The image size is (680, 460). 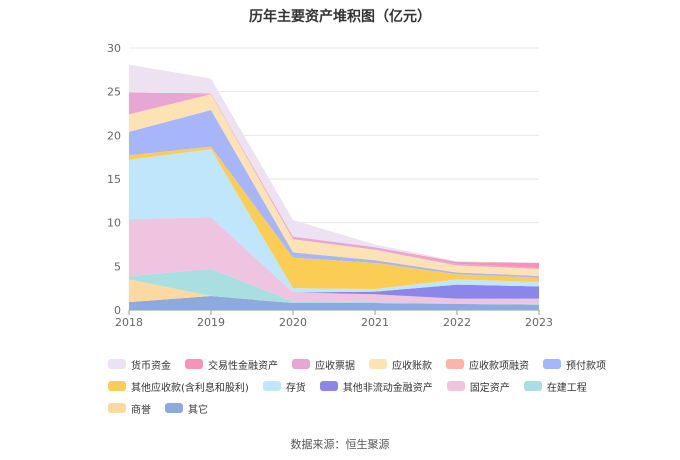 I want to click on legend-item: 在建工程, so click(x=555, y=386).